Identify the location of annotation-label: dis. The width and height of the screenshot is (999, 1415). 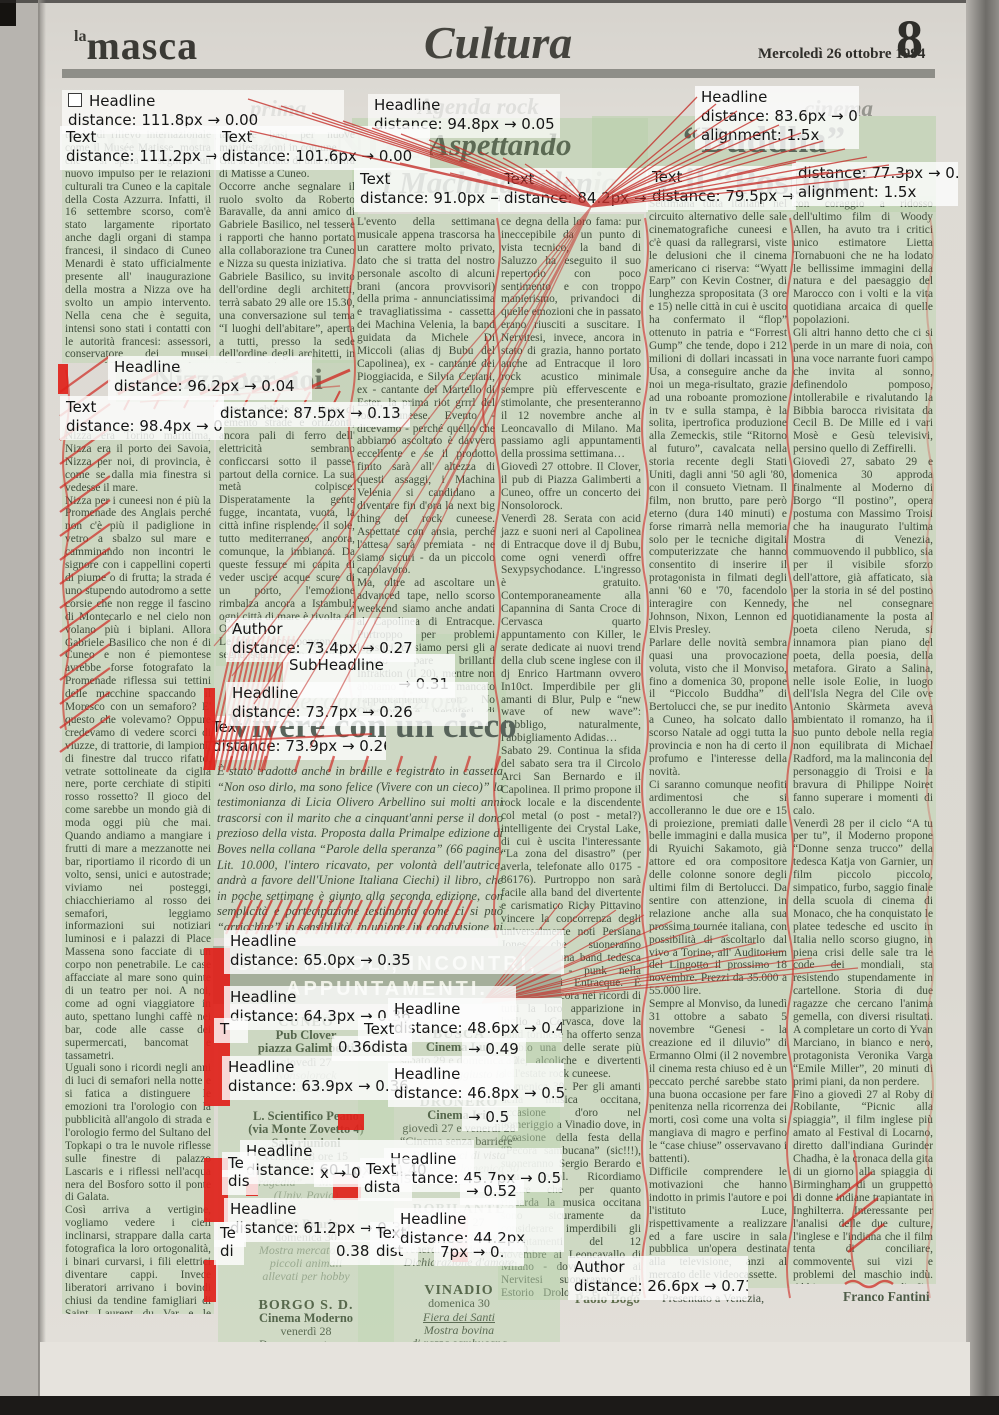
(239, 1181).